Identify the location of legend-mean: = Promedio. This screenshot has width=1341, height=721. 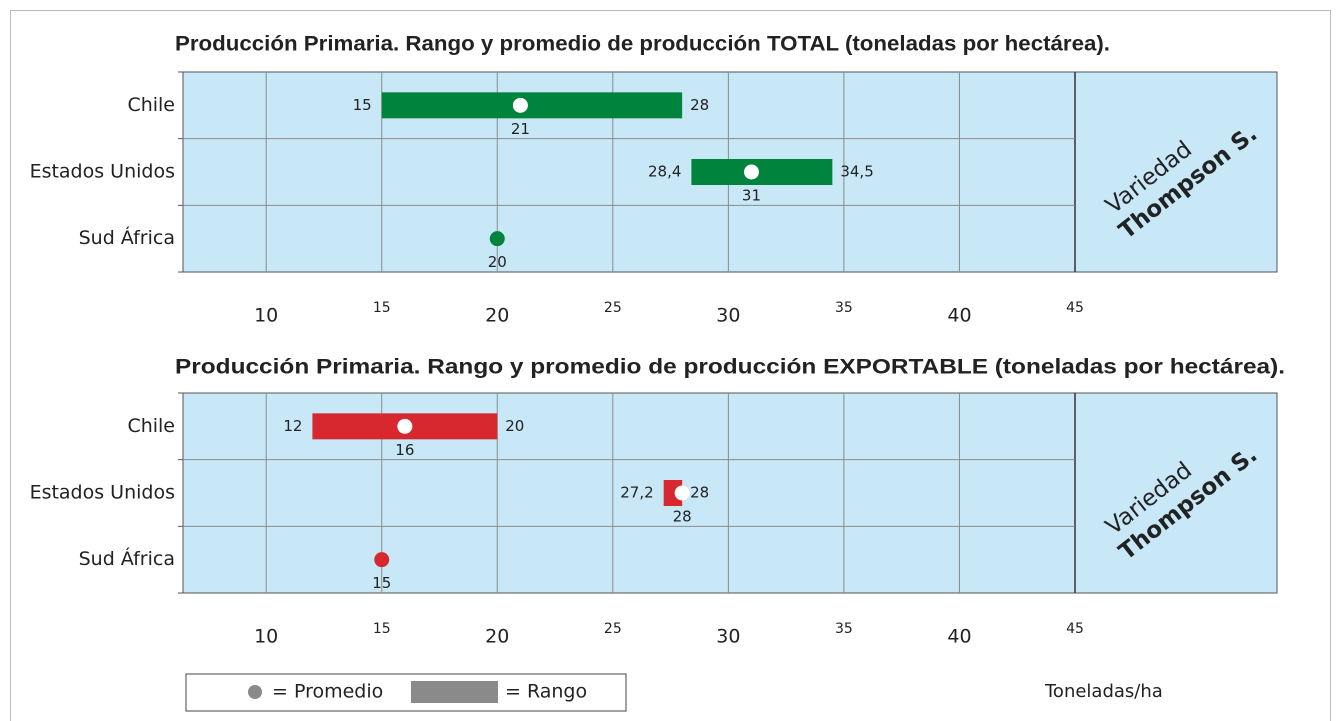
(327, 692).